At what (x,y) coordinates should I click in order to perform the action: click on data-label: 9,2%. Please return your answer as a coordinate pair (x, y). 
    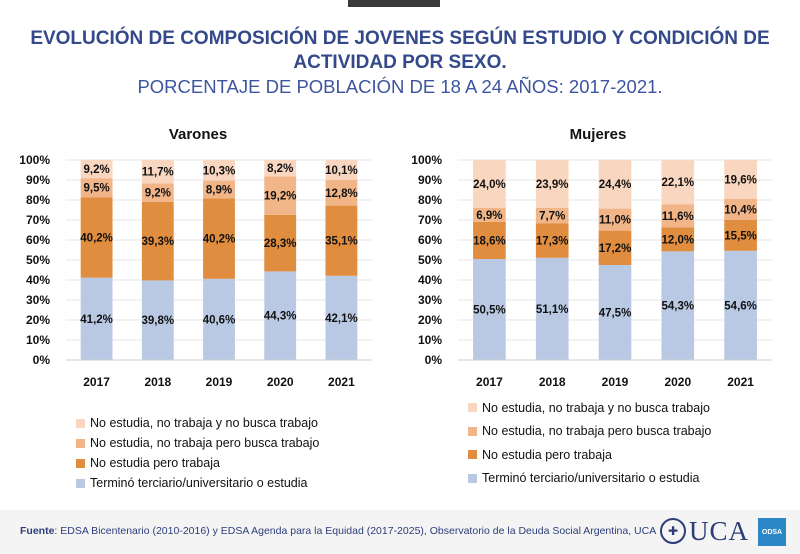
    Looking at the image, I should click on (158, 194).